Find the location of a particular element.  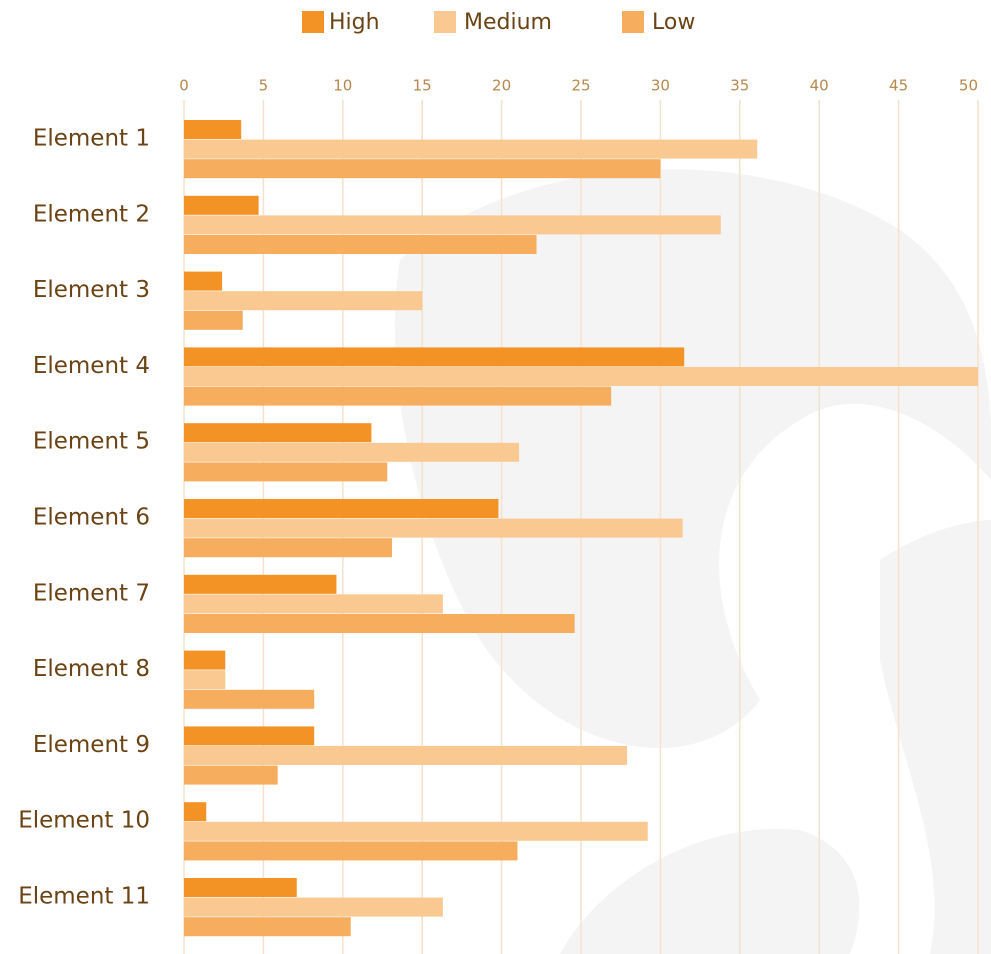

category-label: Element 9 is located at coordinates (91, 745).